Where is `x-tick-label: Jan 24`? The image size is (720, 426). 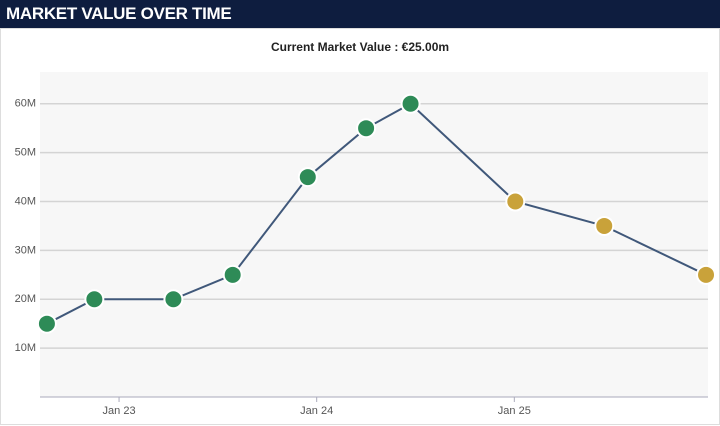 x-tick-label: Jan 24 is located at coordinates (316, 411).